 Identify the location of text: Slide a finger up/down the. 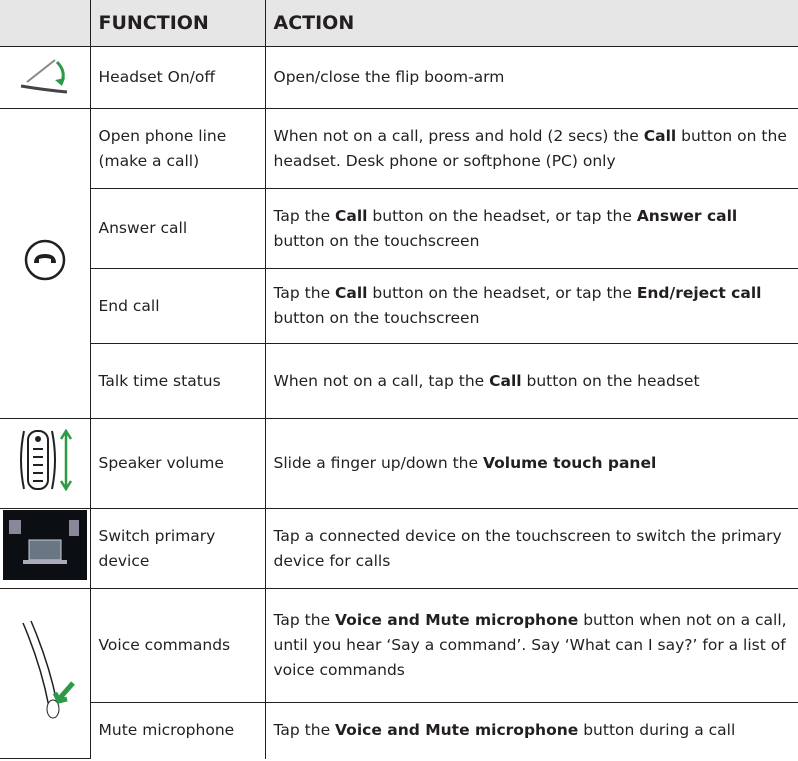
(378, 463).